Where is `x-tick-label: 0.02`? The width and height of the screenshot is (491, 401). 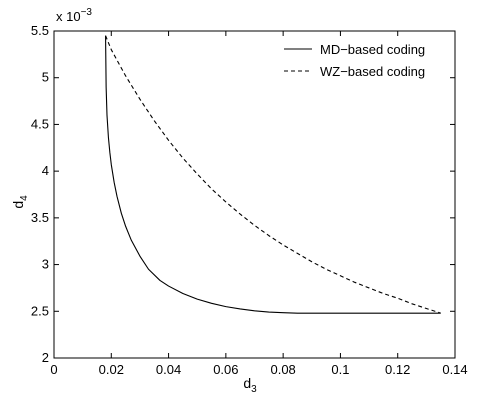 x-tick-label: 0.02 is located at coordinates (111, 369).